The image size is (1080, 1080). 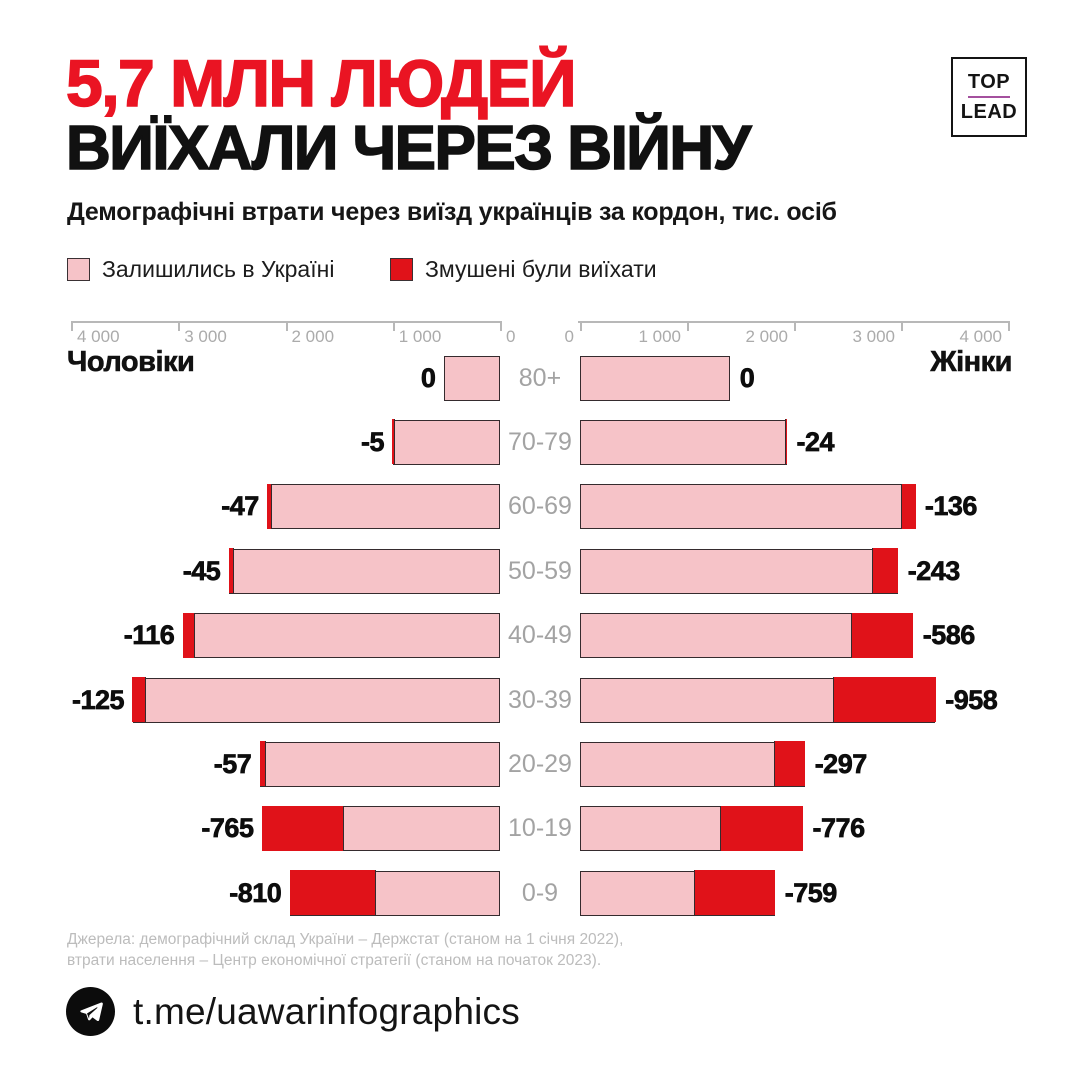 I want to click on female-value-label: -586, so click(x=948, y=635).